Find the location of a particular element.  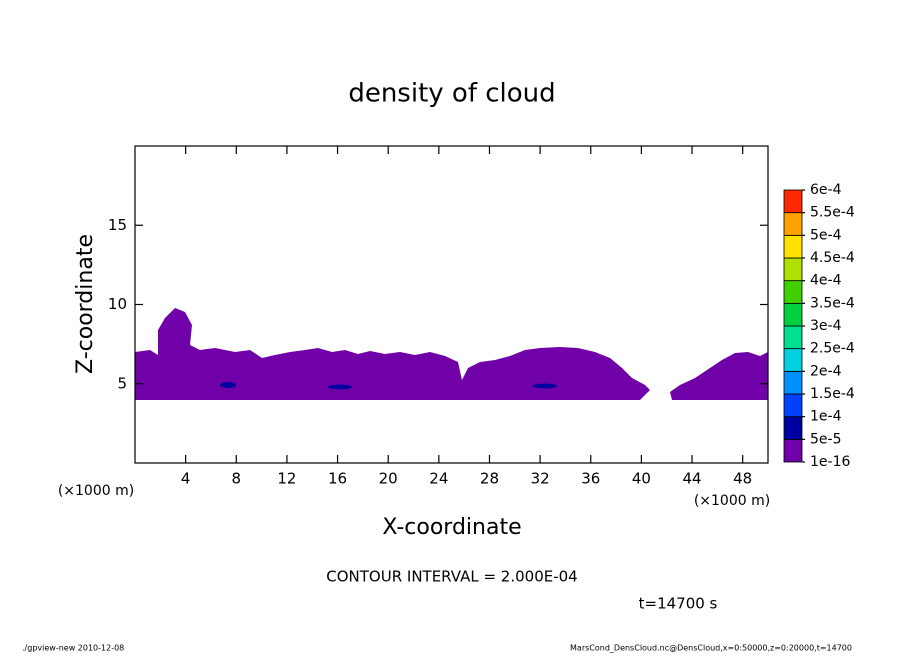

x-tick-label: 32 is located at coordinates (540, 479).